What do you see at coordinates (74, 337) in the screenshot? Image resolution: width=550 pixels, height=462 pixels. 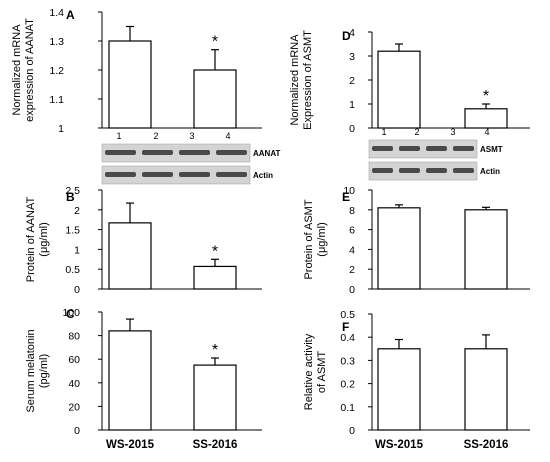 I see `y-tick-label: 80` at bounding box center [74, 337].